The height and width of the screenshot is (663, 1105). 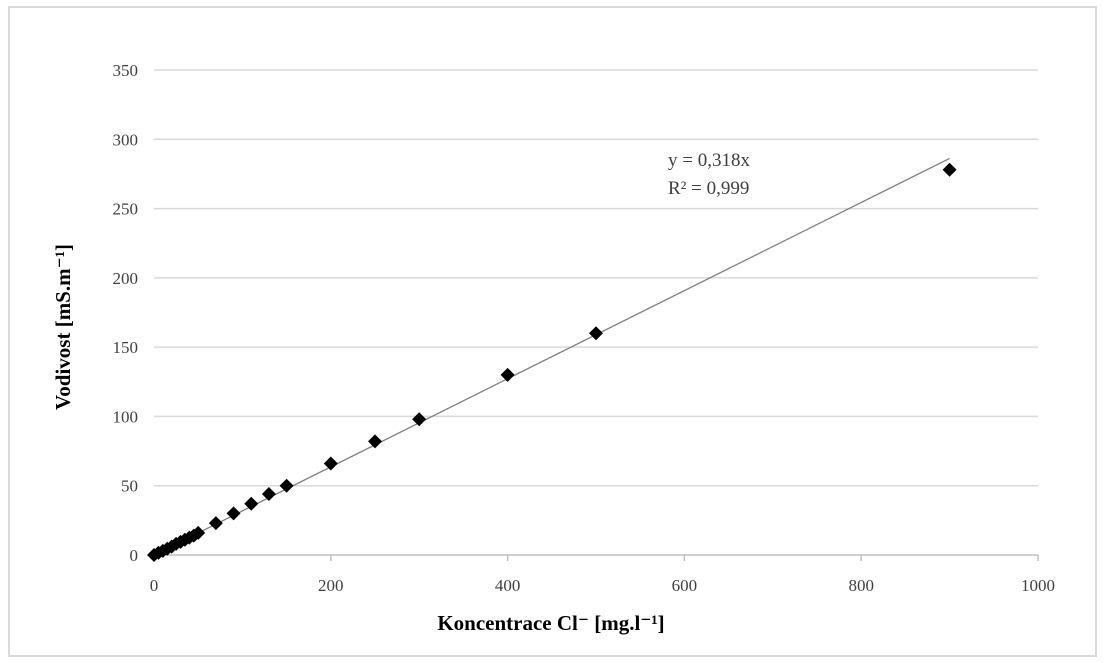 What do you see at coordinates (134, 555) in the screenshot?
I see `y-tick-label-0: 0` at bounding box center [134, 555].